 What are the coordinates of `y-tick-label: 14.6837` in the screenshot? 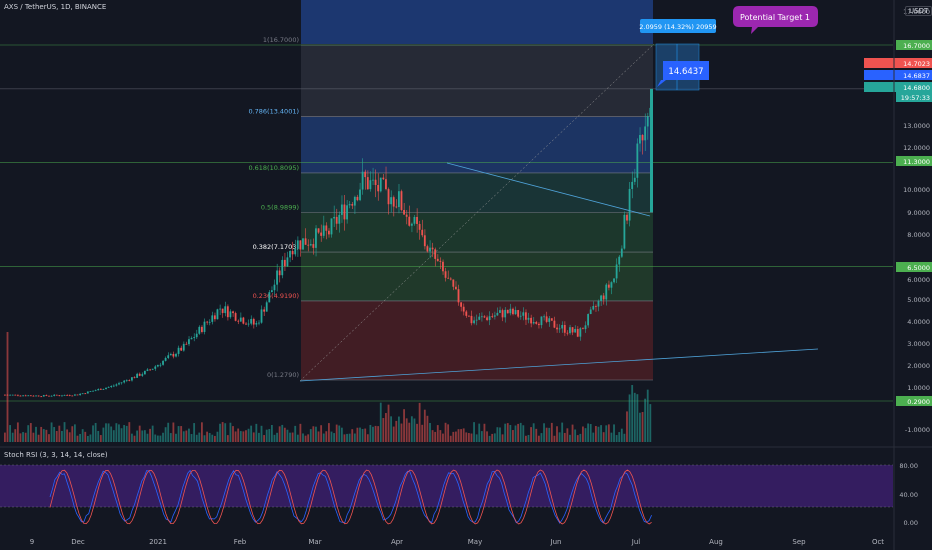 It's located at (916, 76).